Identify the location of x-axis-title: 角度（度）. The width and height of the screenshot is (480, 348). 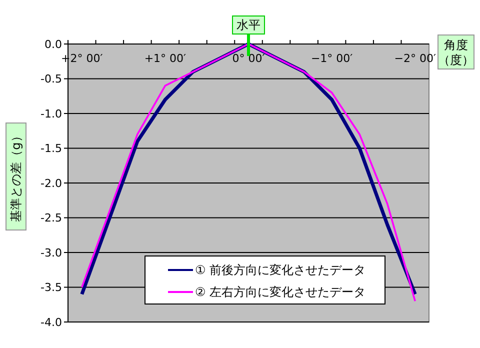
(456, 52).